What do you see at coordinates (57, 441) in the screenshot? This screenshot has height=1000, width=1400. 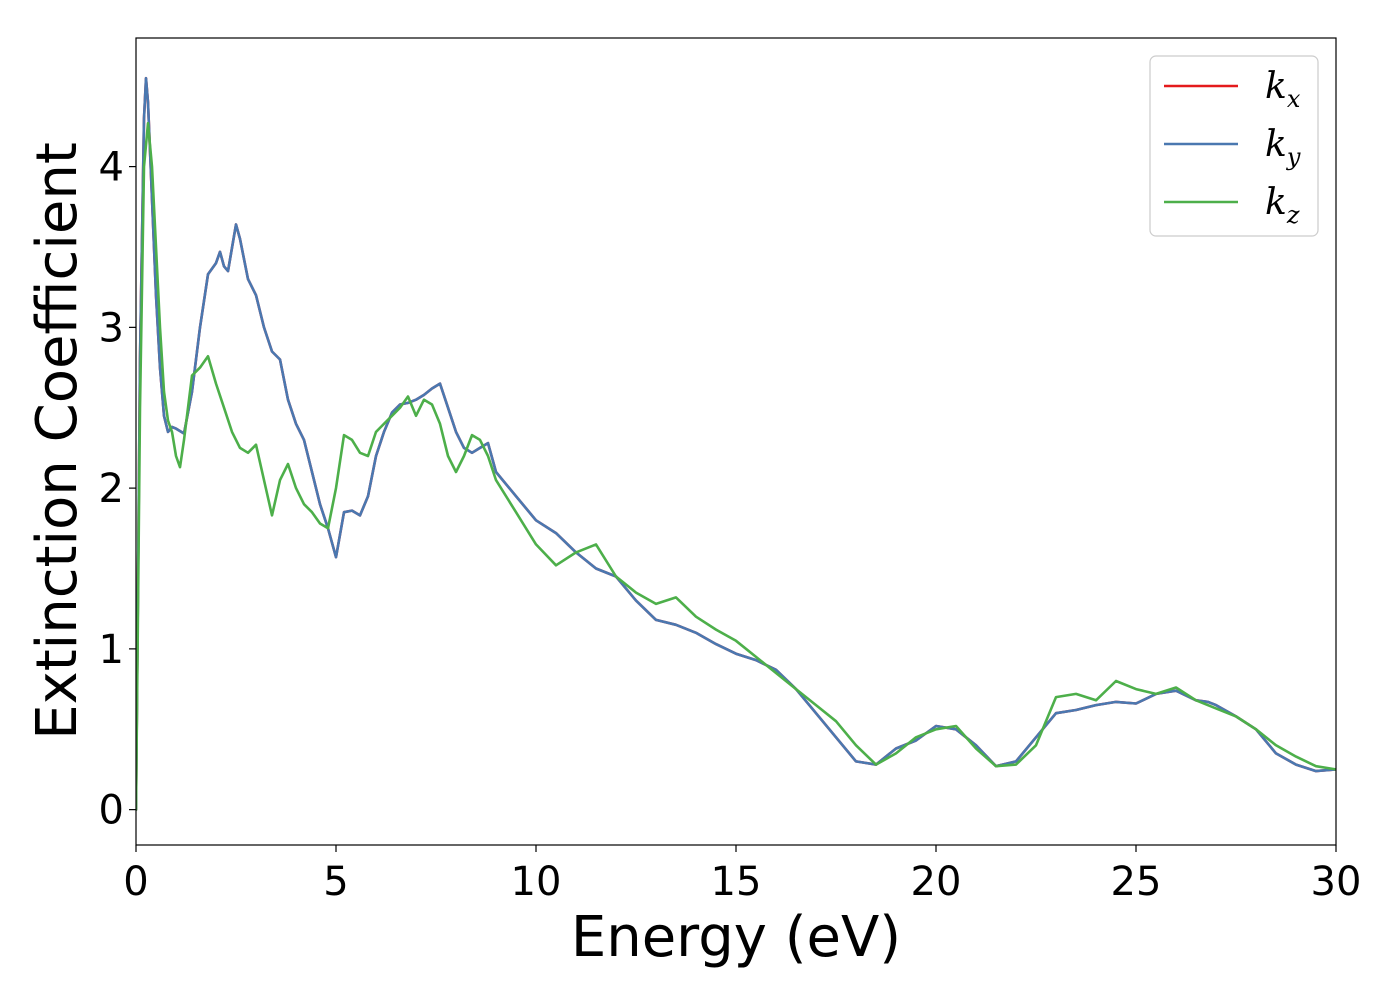 I see `y-axis-title: Extinction Coefficient` at bounding box center [57, 441].